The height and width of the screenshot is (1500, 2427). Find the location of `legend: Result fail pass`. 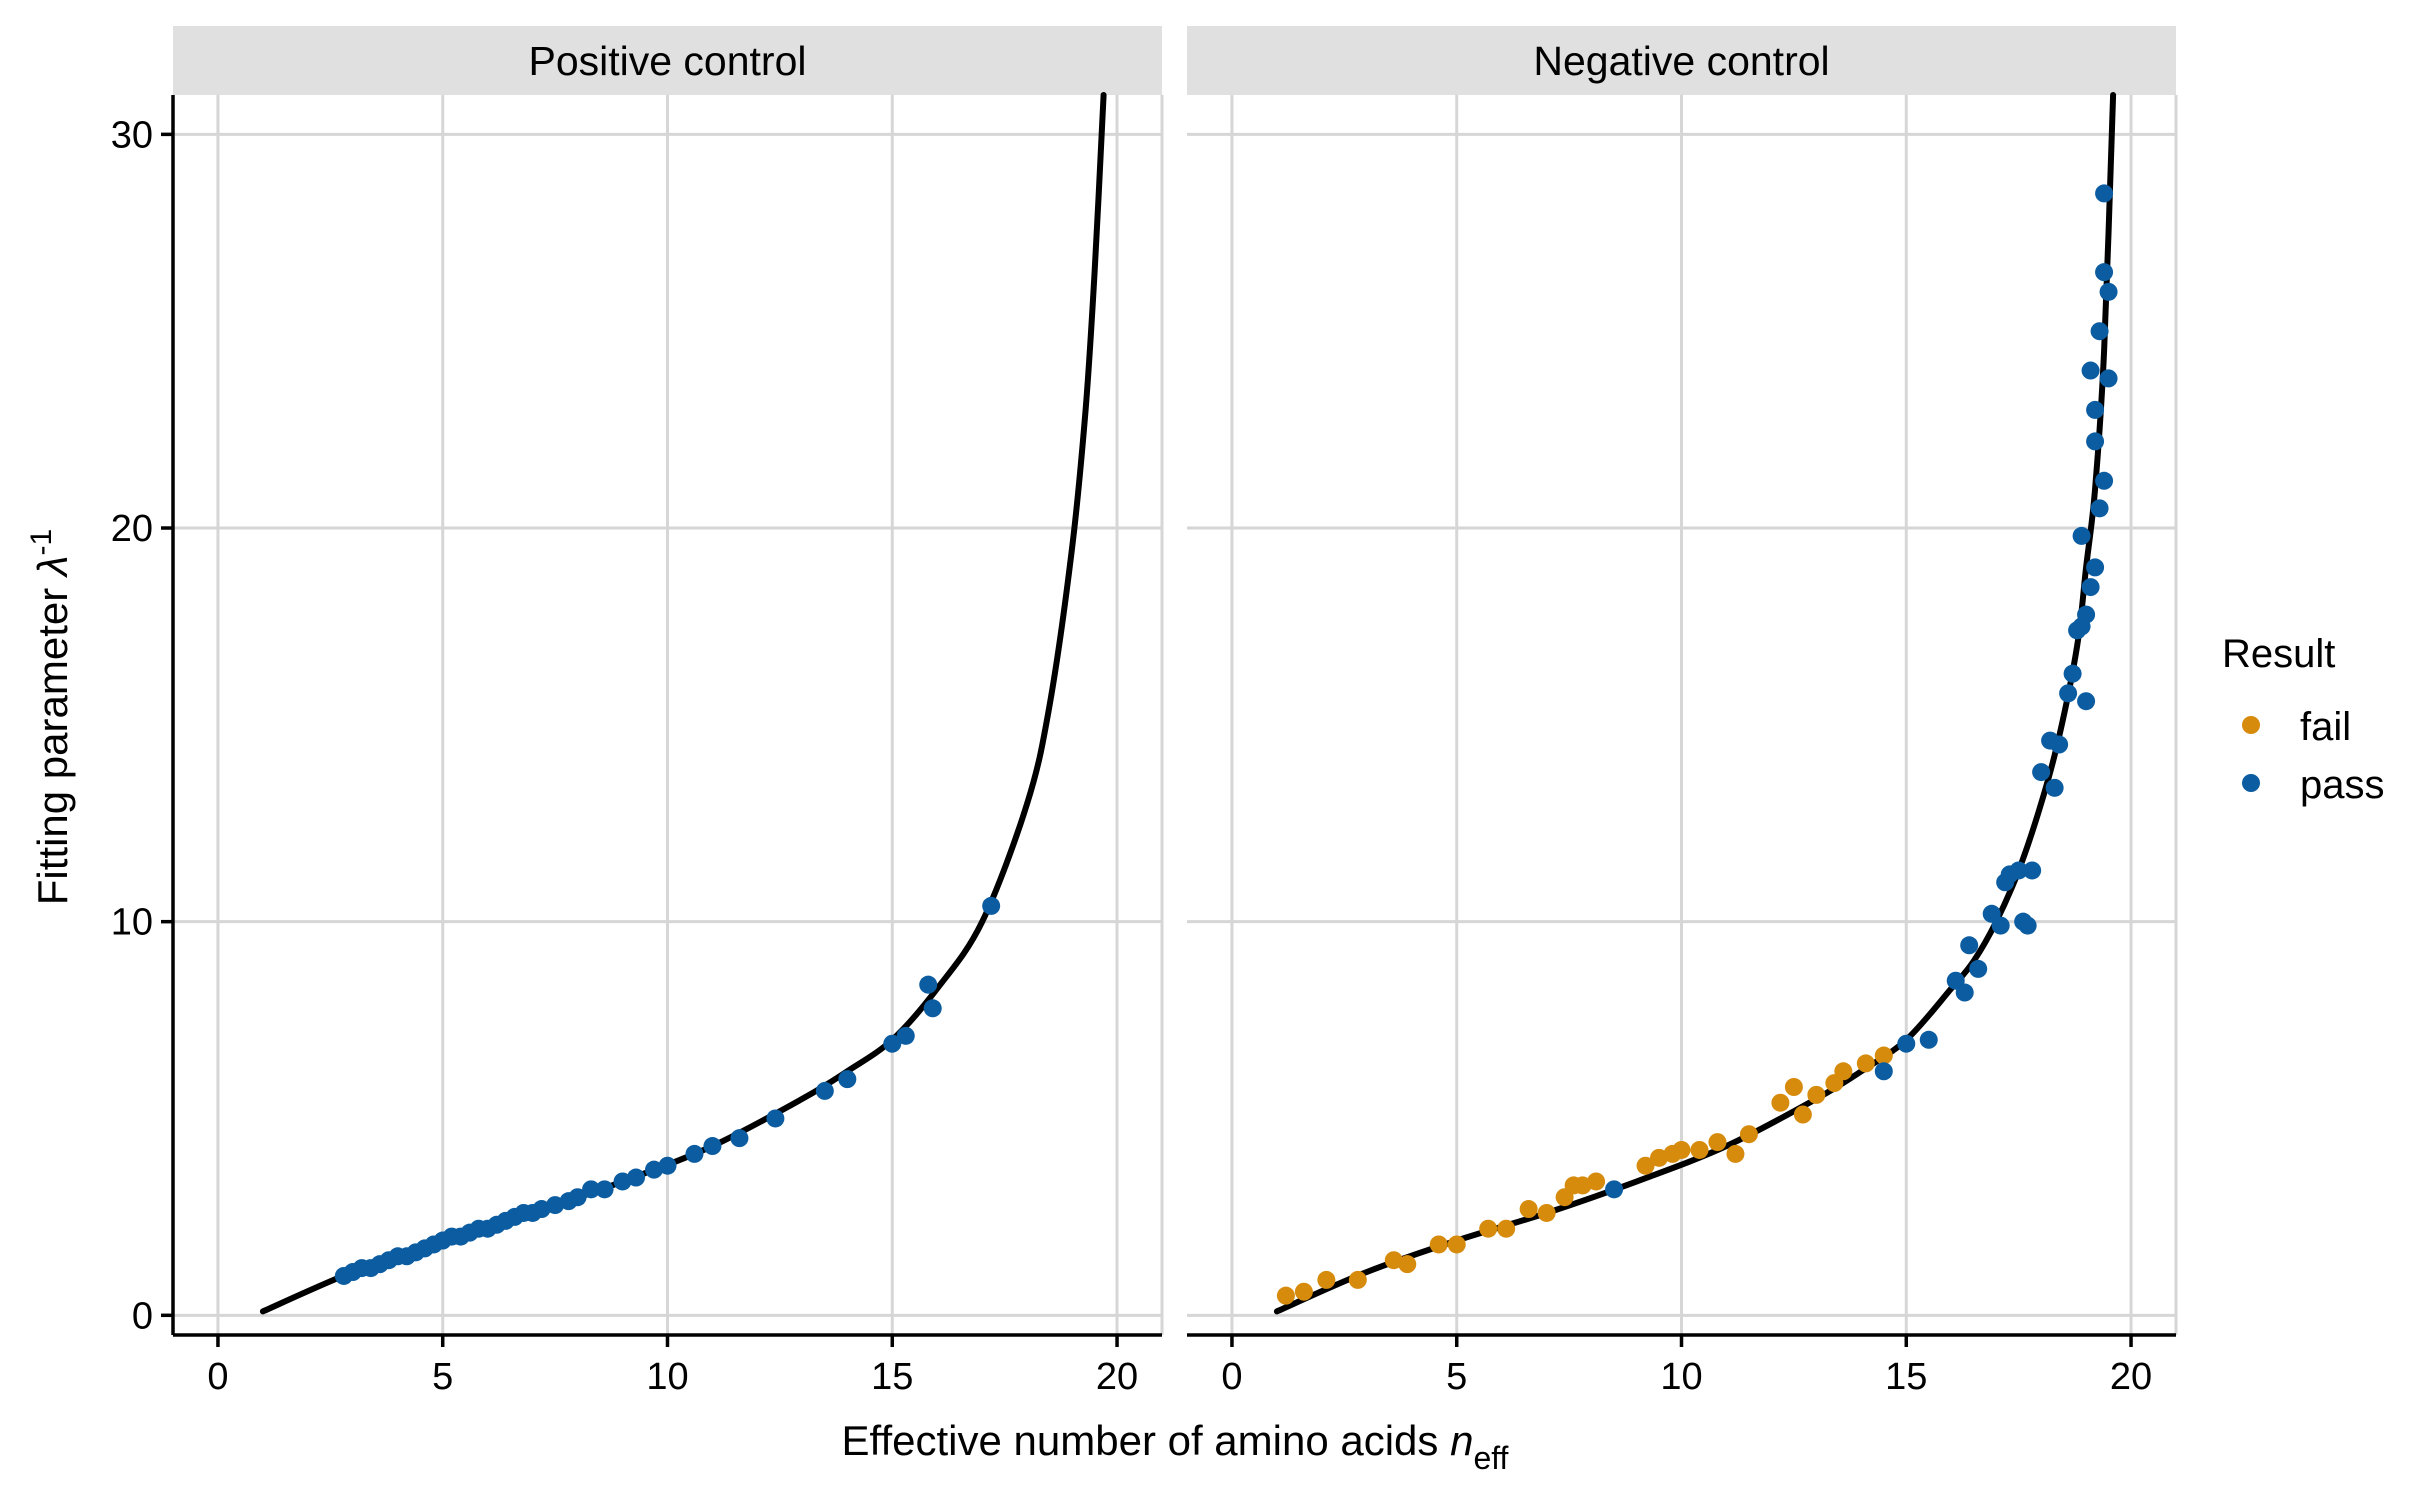

legend: Result fail pass is located at coordinates (2303, 719).